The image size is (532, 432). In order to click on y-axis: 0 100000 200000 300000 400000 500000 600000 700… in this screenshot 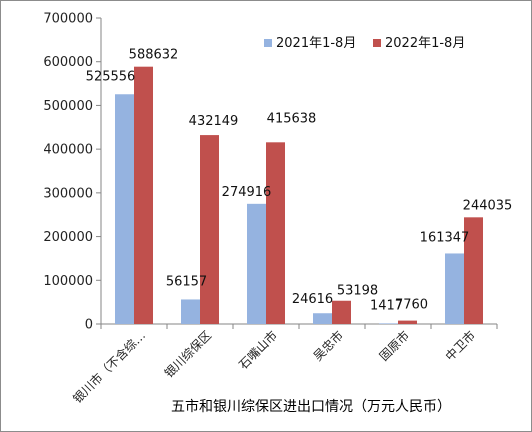, I will do `click(72, 172)`.